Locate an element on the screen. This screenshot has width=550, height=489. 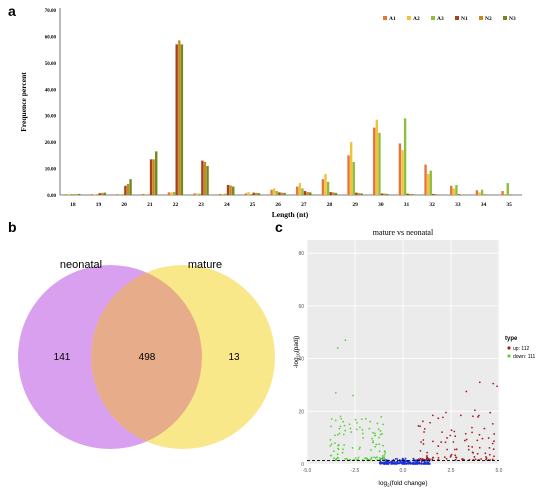
bar-legend-swatch is located at coordinates (505, 18).